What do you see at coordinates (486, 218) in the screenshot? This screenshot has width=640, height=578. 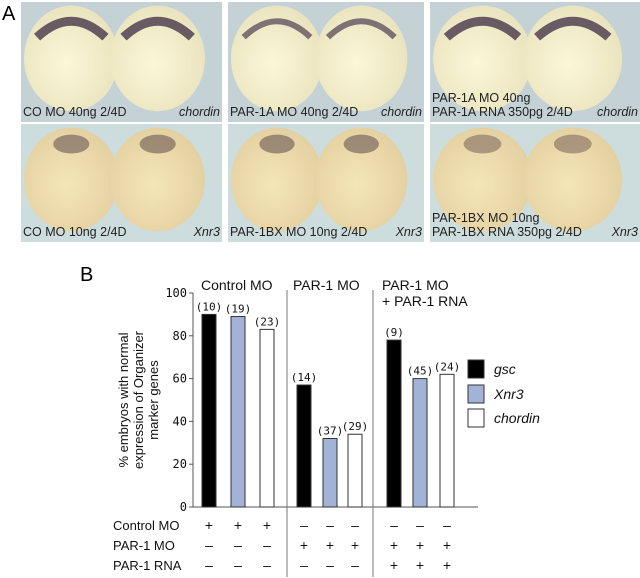 I see `panel-condition-label: PAR-1BX MO 10ng` at bounding box center [486, 218].